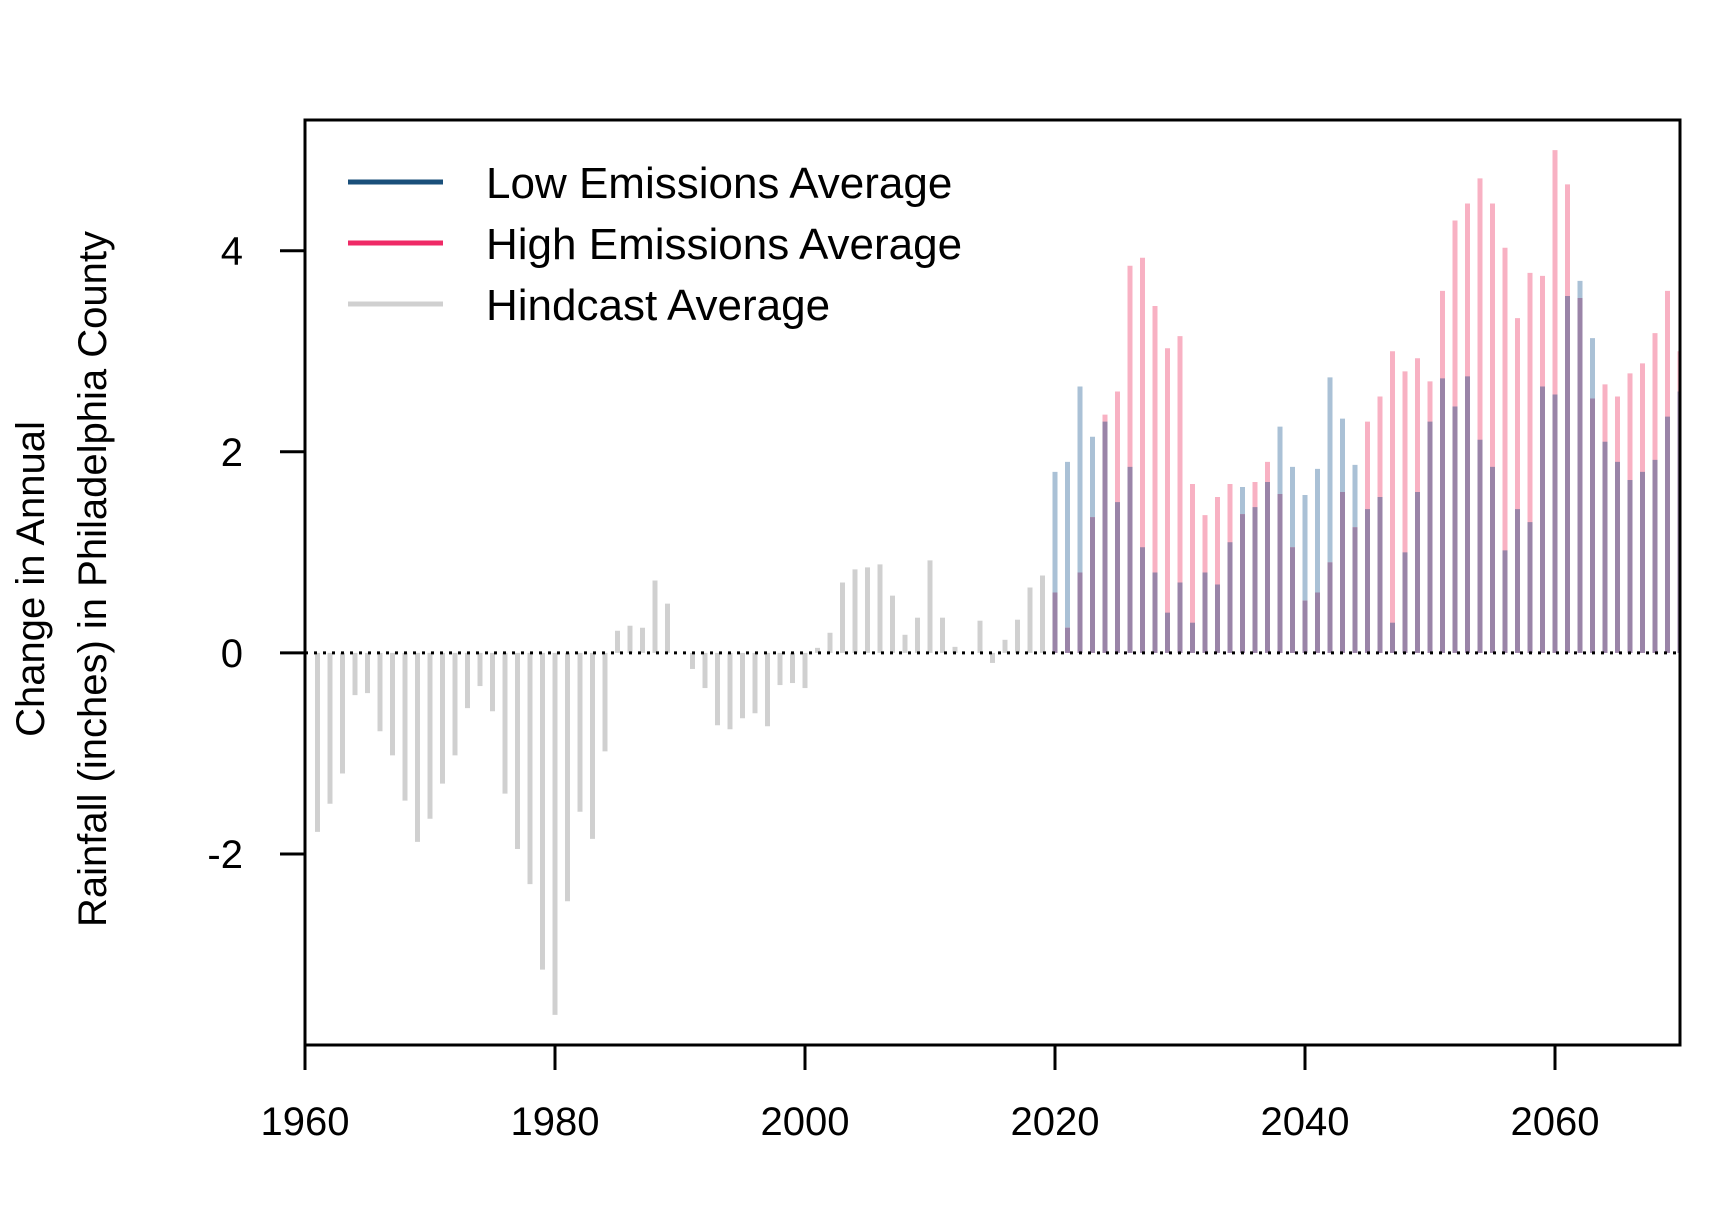  I want to click on x-tick-label: 2060, so click(1555, 1122).